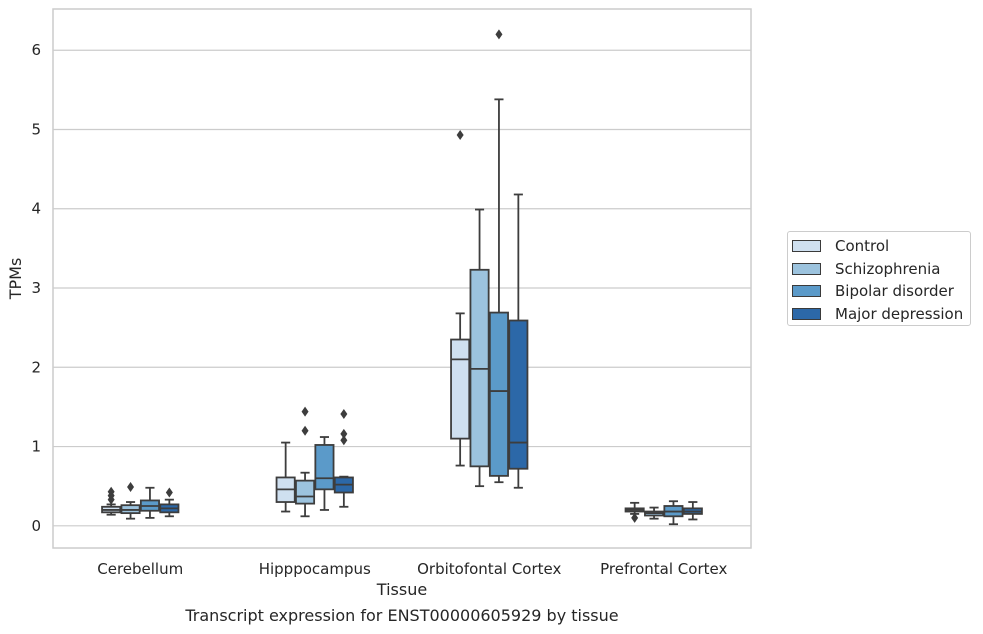  What do you see at coordinates (894, 291) in the screenshot?
I see `legend-label: Bipolar disorder` at bounding box center [894, 291].